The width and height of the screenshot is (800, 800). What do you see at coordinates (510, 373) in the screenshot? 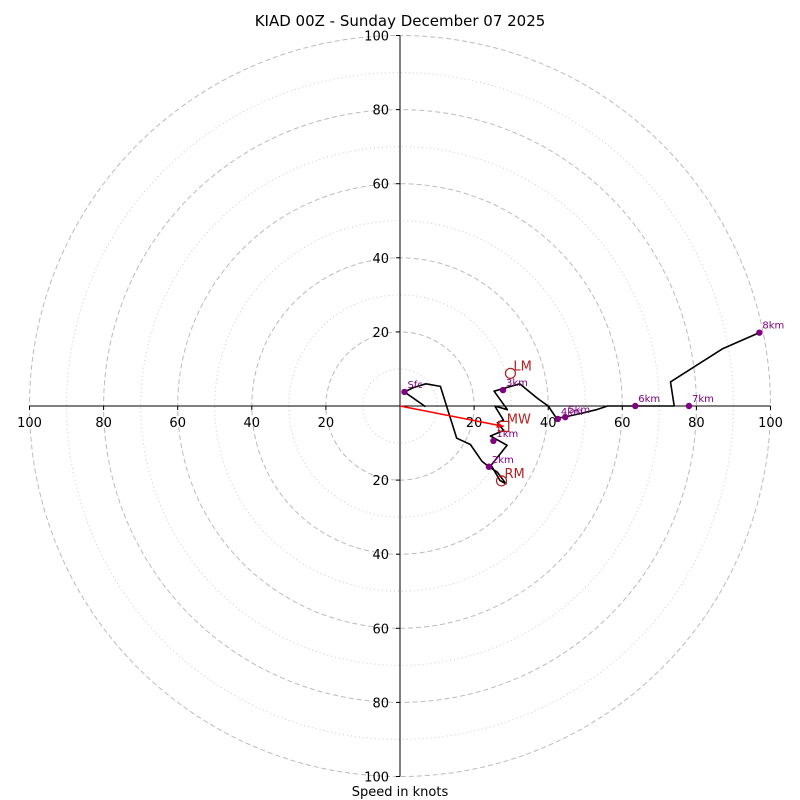
I see `left-mover-marker` at bounding box center [510, 373].